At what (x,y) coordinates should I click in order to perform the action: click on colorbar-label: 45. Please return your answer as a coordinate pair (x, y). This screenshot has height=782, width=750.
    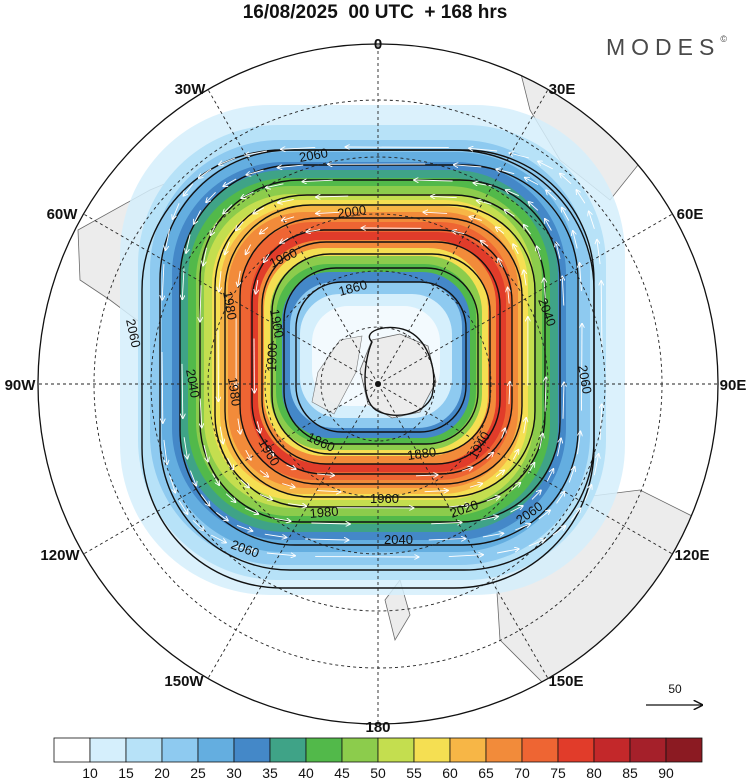
    Looking at the image, I should click on (342, 773).